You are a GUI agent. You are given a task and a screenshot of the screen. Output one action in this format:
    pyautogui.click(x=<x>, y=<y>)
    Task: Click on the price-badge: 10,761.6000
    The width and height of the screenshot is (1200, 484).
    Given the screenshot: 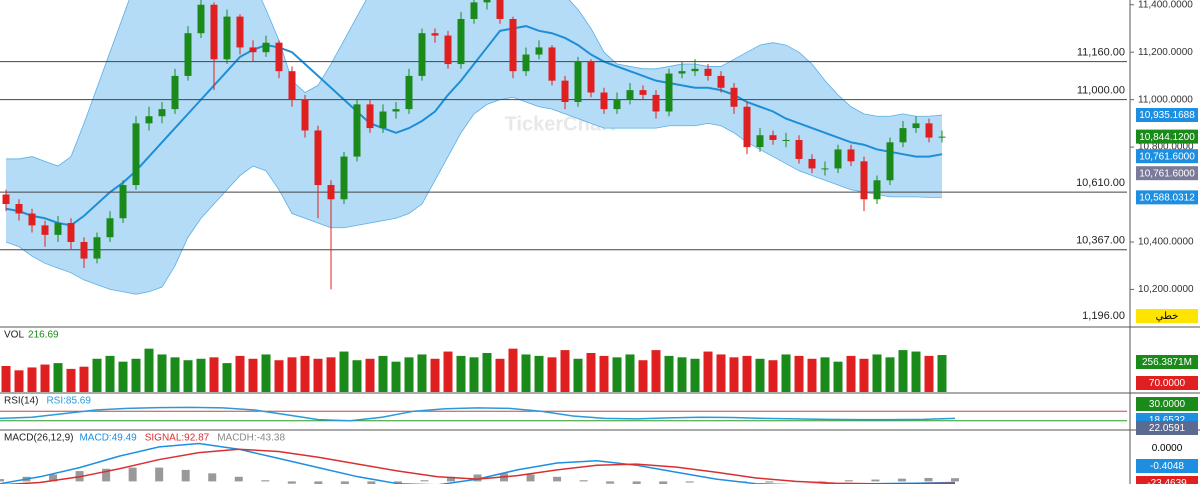 What is the action you would take?
    pyautogui.click(x=1167, y=173)
    